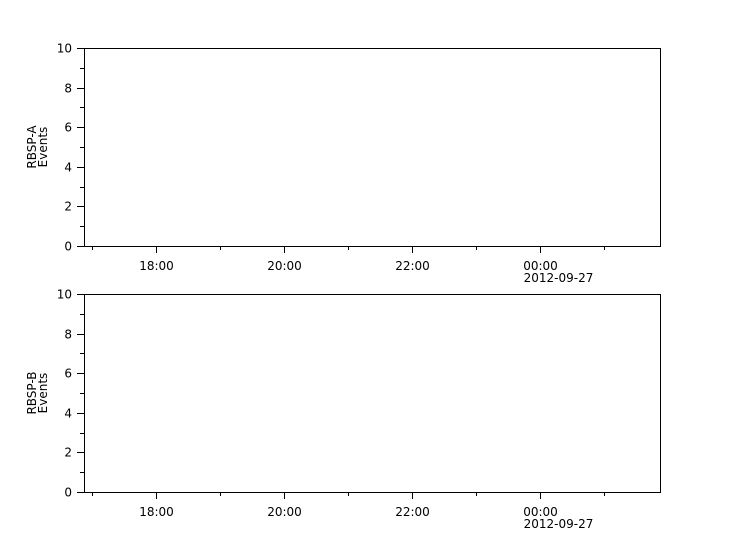 This screenshot has width=732, height=545. What do you see at coordinates (32, 392) in the screenshot?
I see `y-axis-label: RBSP-B` at bounding box center [32, 392].